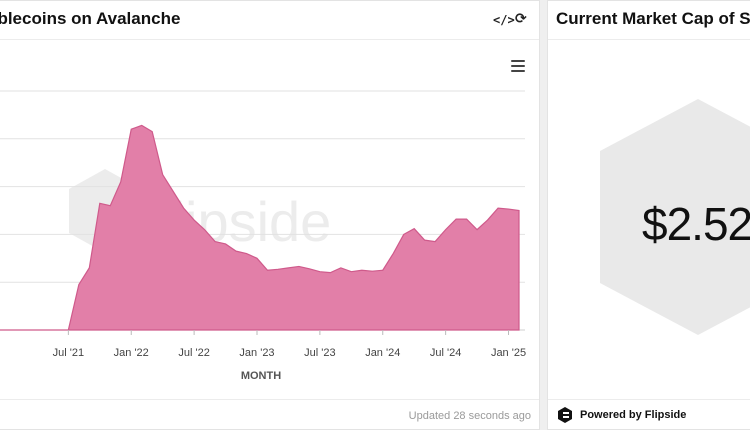  Describe the element at coordinates (261, 376) in the screenshot. I see `x-axis-label: MONTH` at that location.